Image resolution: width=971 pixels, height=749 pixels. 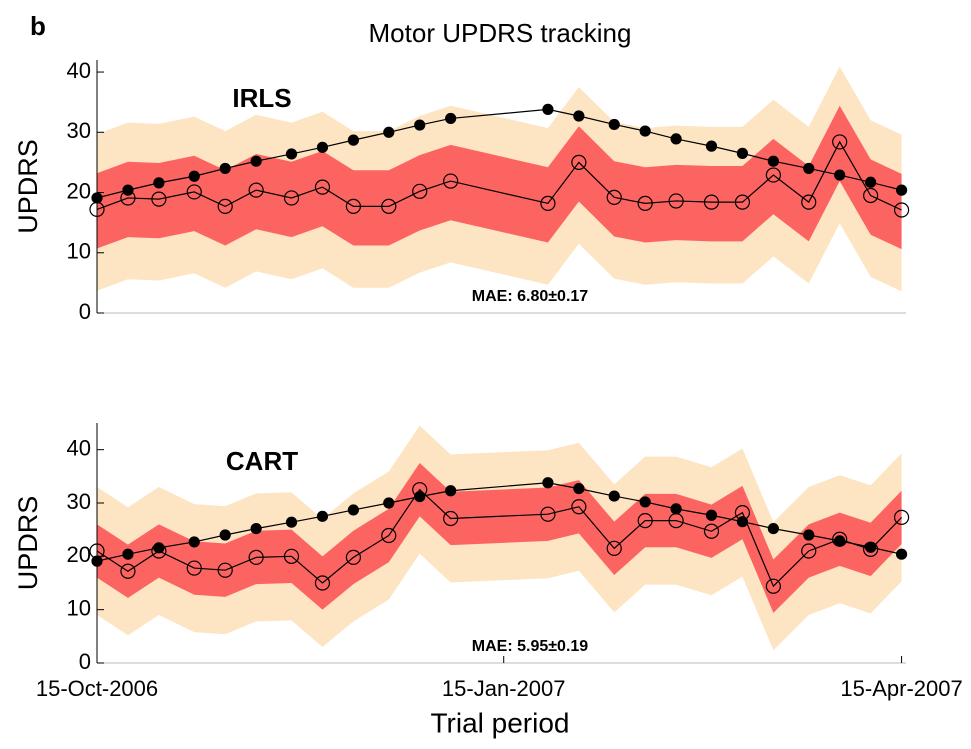 I want to click on x-tick-label: 15-Apr-2007, so click(x=901, y=688).